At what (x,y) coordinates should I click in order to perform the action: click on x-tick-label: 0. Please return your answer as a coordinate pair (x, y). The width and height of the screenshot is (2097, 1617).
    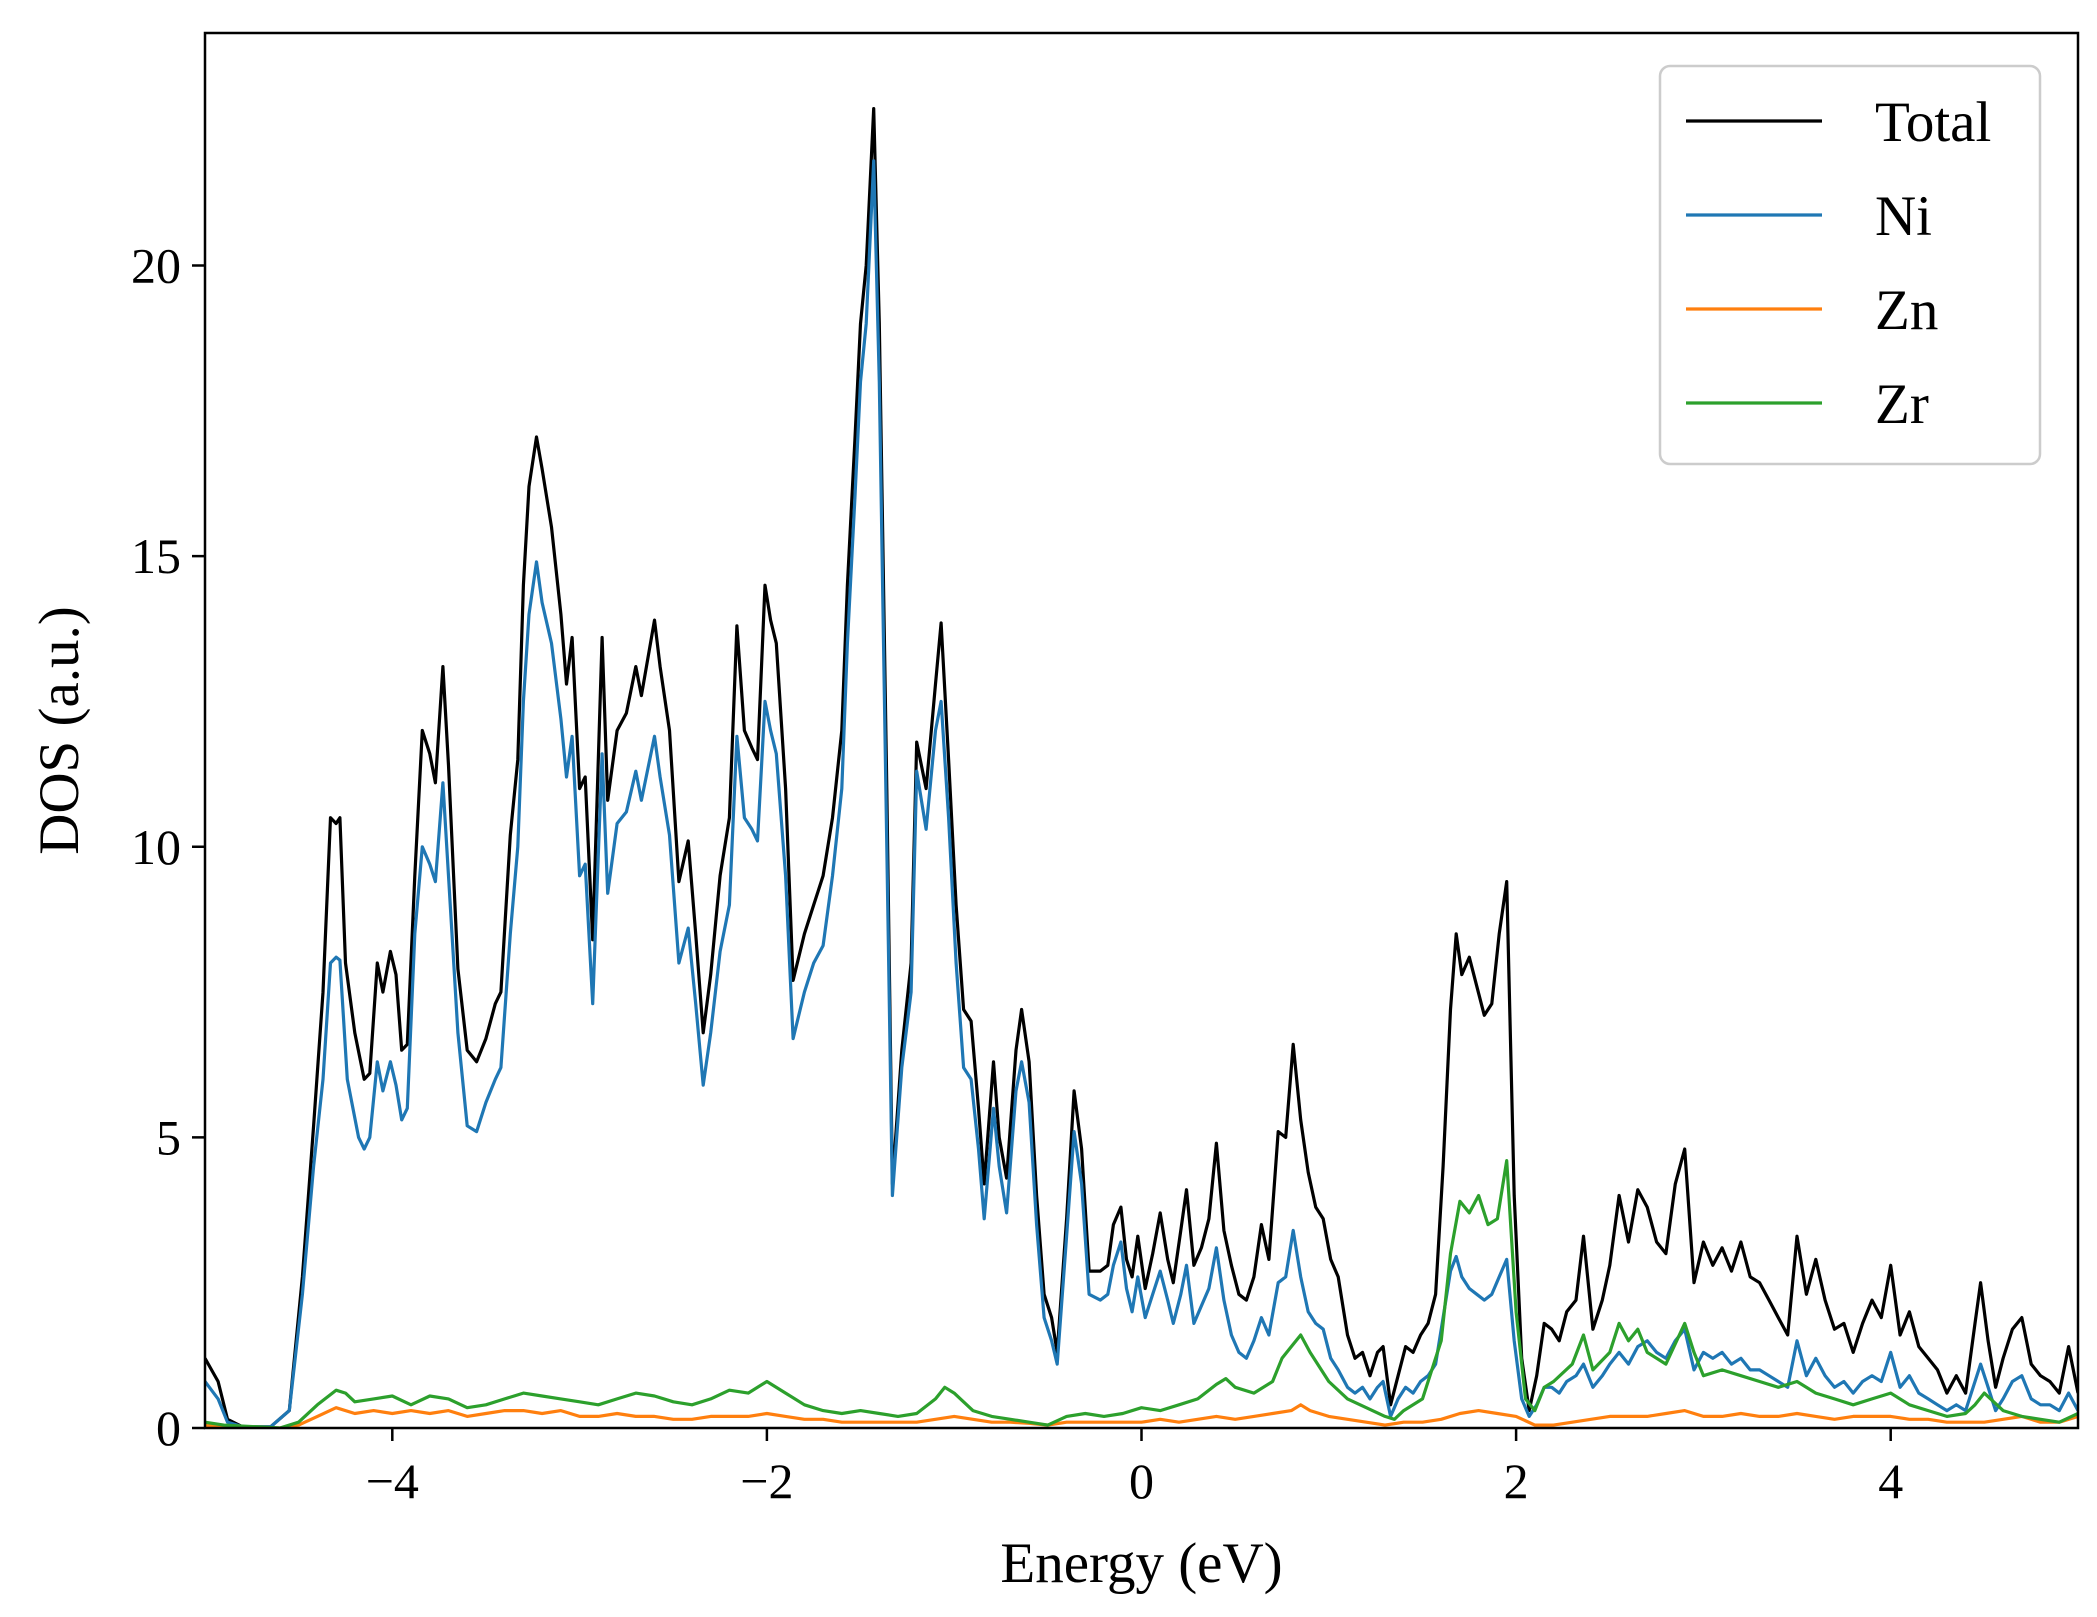
    Looking at the image, I should click on (1141, 1481).